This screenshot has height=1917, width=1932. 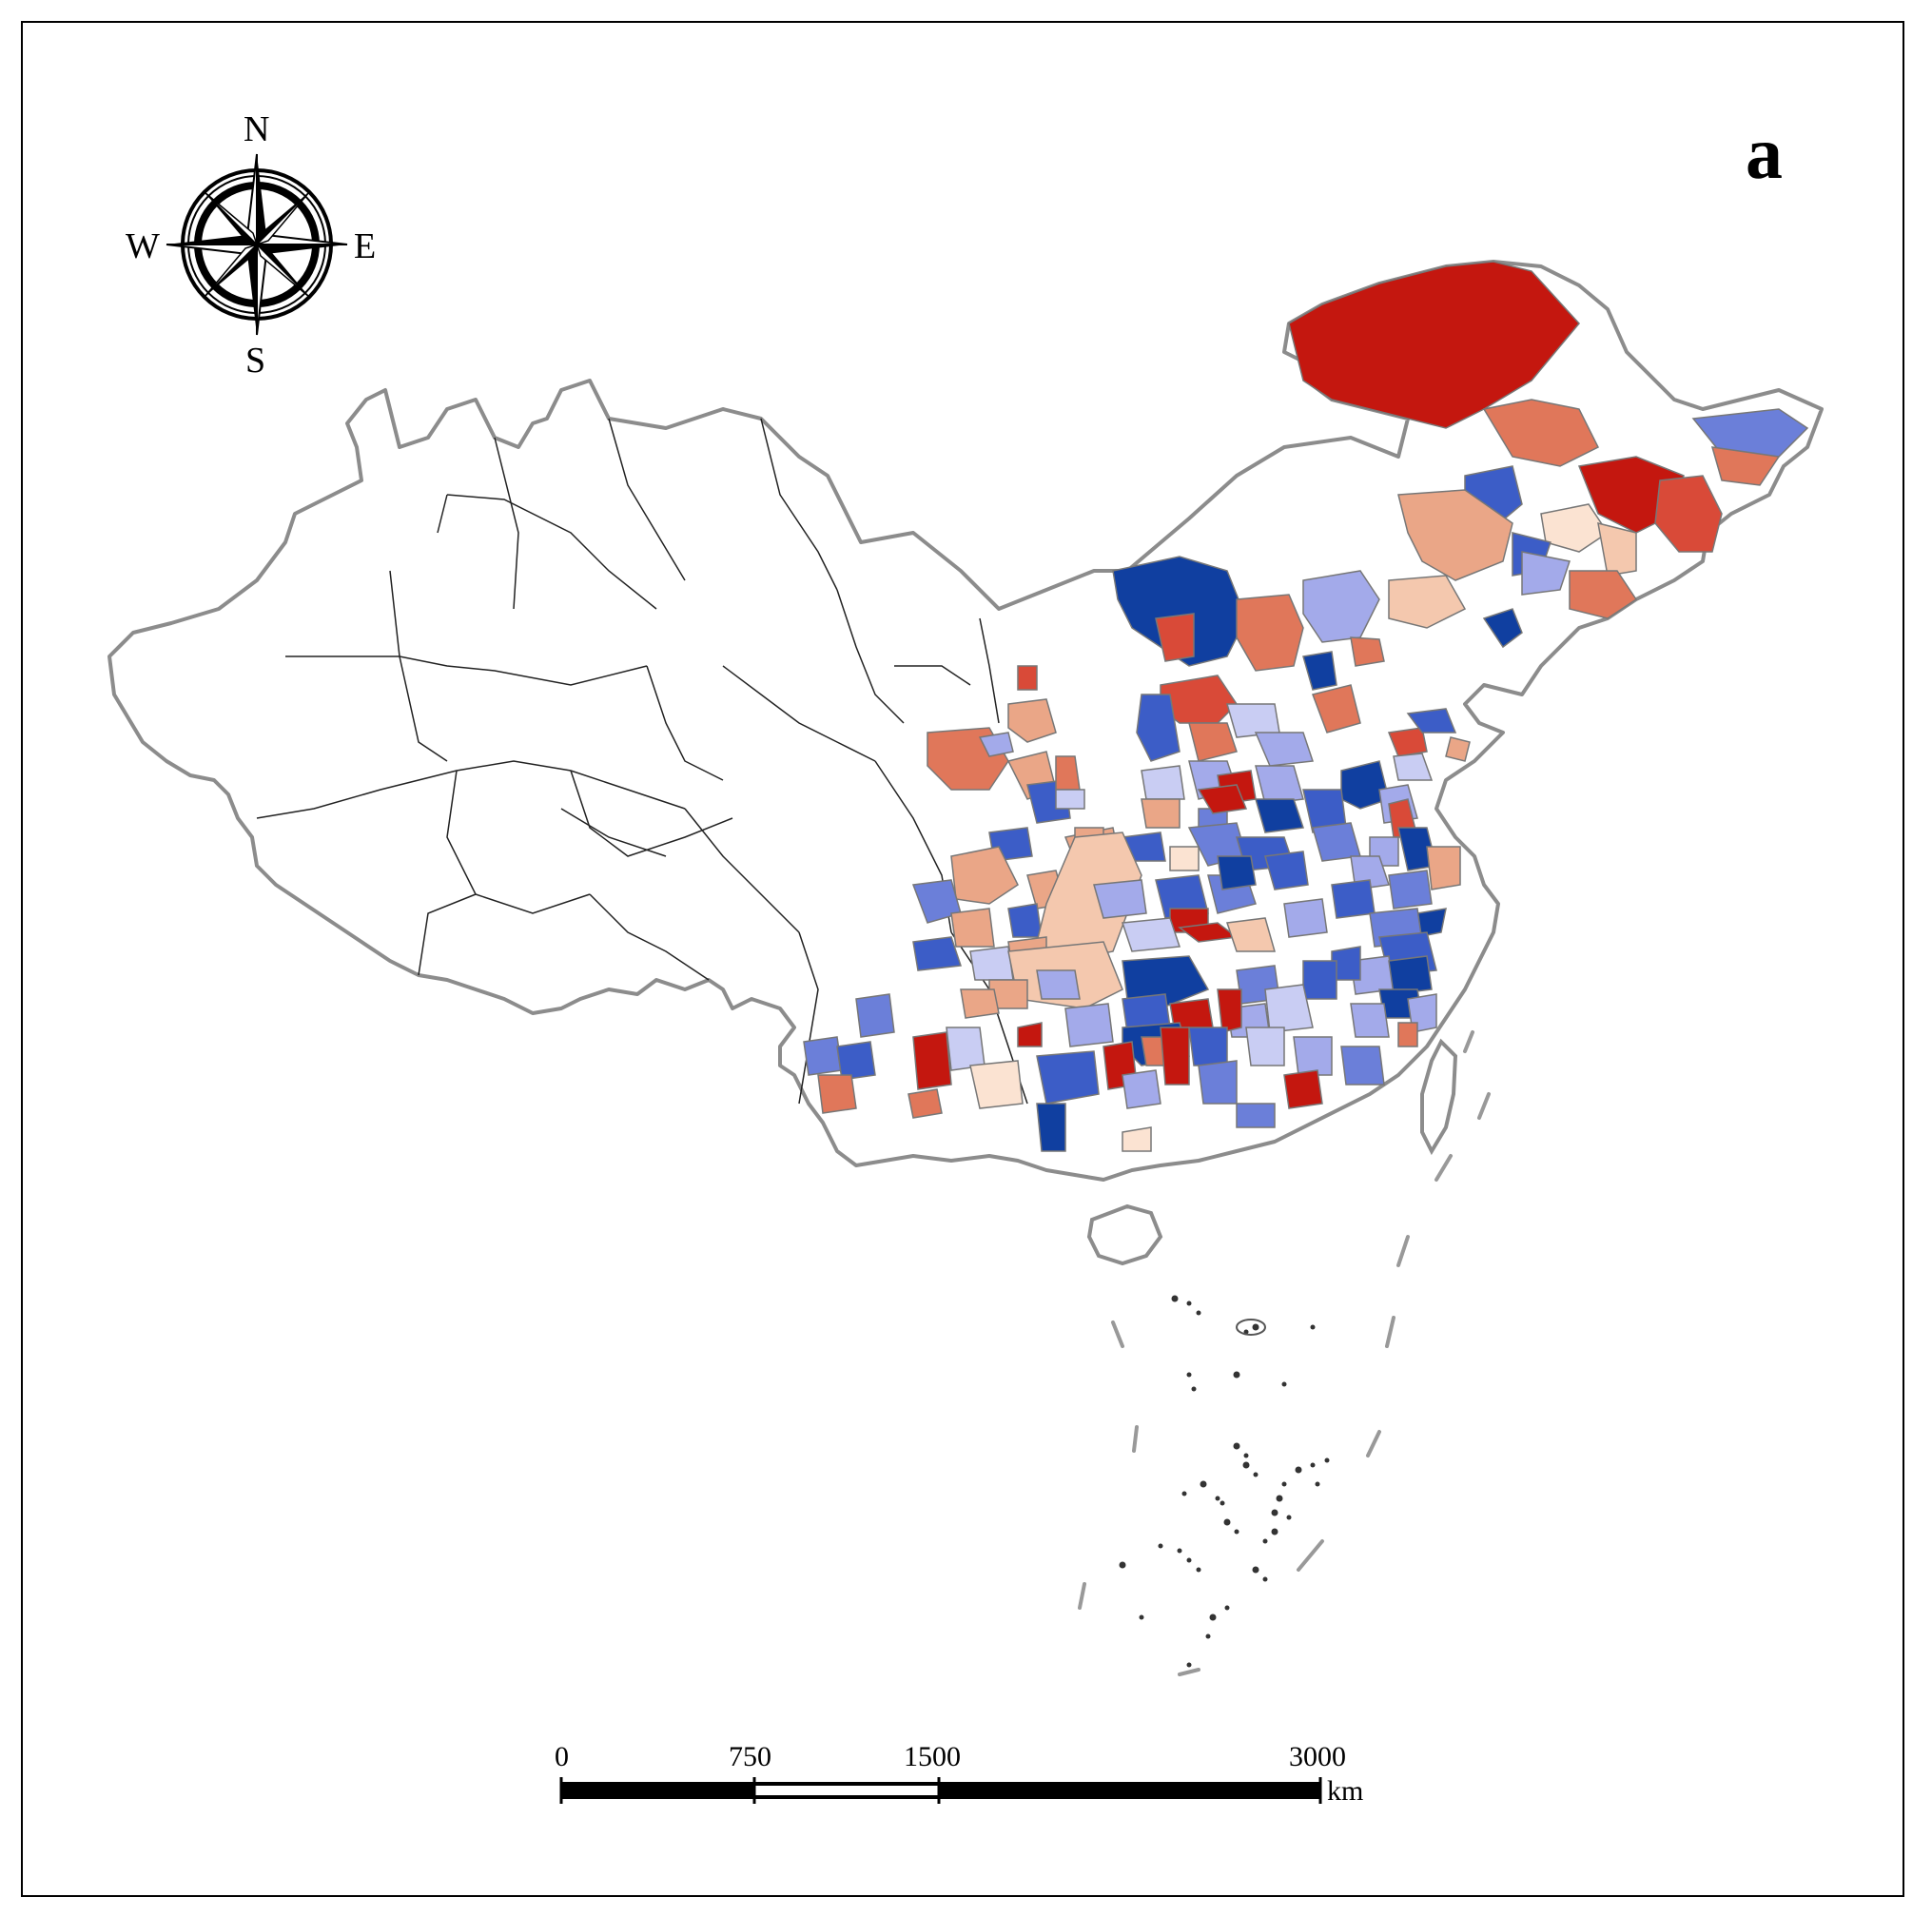 What do you see at coordinates (941, 1790) in the screenshot?
I see `scale-bar` at bounding box center [941, 1790].